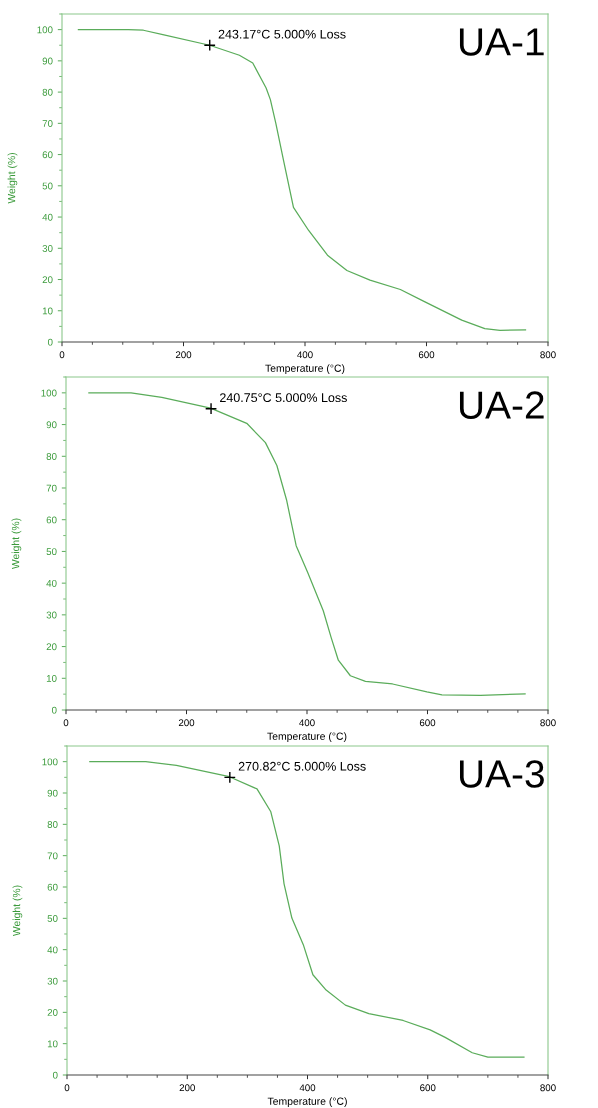 The width and height of the screenshot is (598, 1108). What do you see at coordinates (502, 774) in the screenshot?
I see `chart-title: UA-3` at bounding box center [502, 774].